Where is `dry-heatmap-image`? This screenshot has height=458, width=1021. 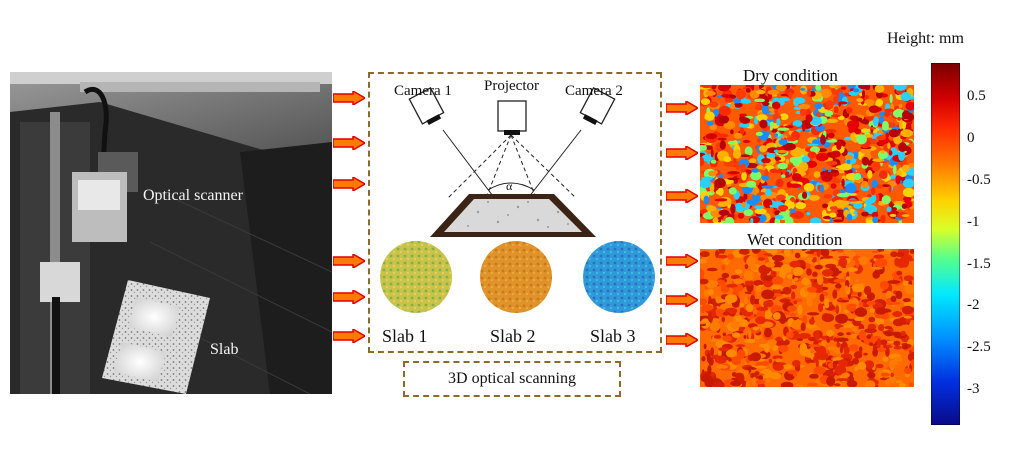 dry-heatmap-image is located at coordinates (807, 154).